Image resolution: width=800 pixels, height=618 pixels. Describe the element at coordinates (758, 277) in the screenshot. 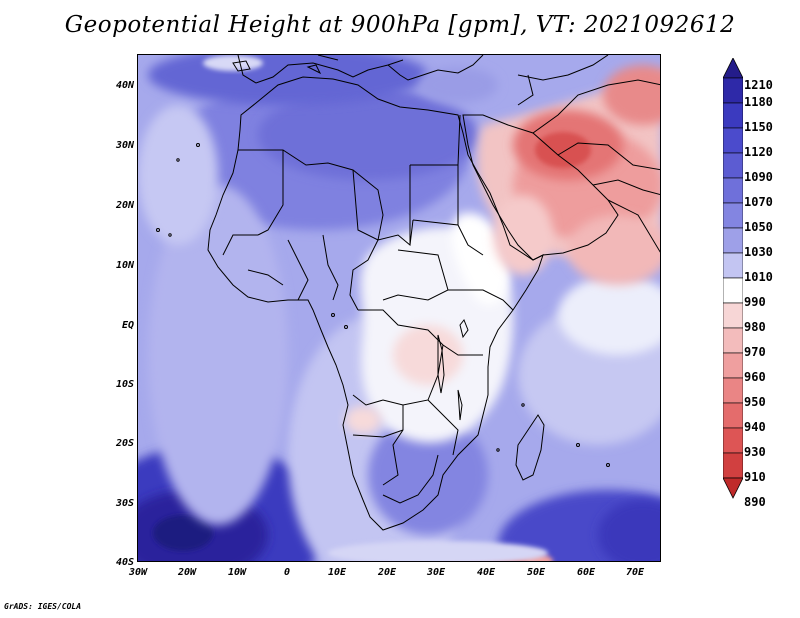

I see `colorbar-label: 1010` at that location.